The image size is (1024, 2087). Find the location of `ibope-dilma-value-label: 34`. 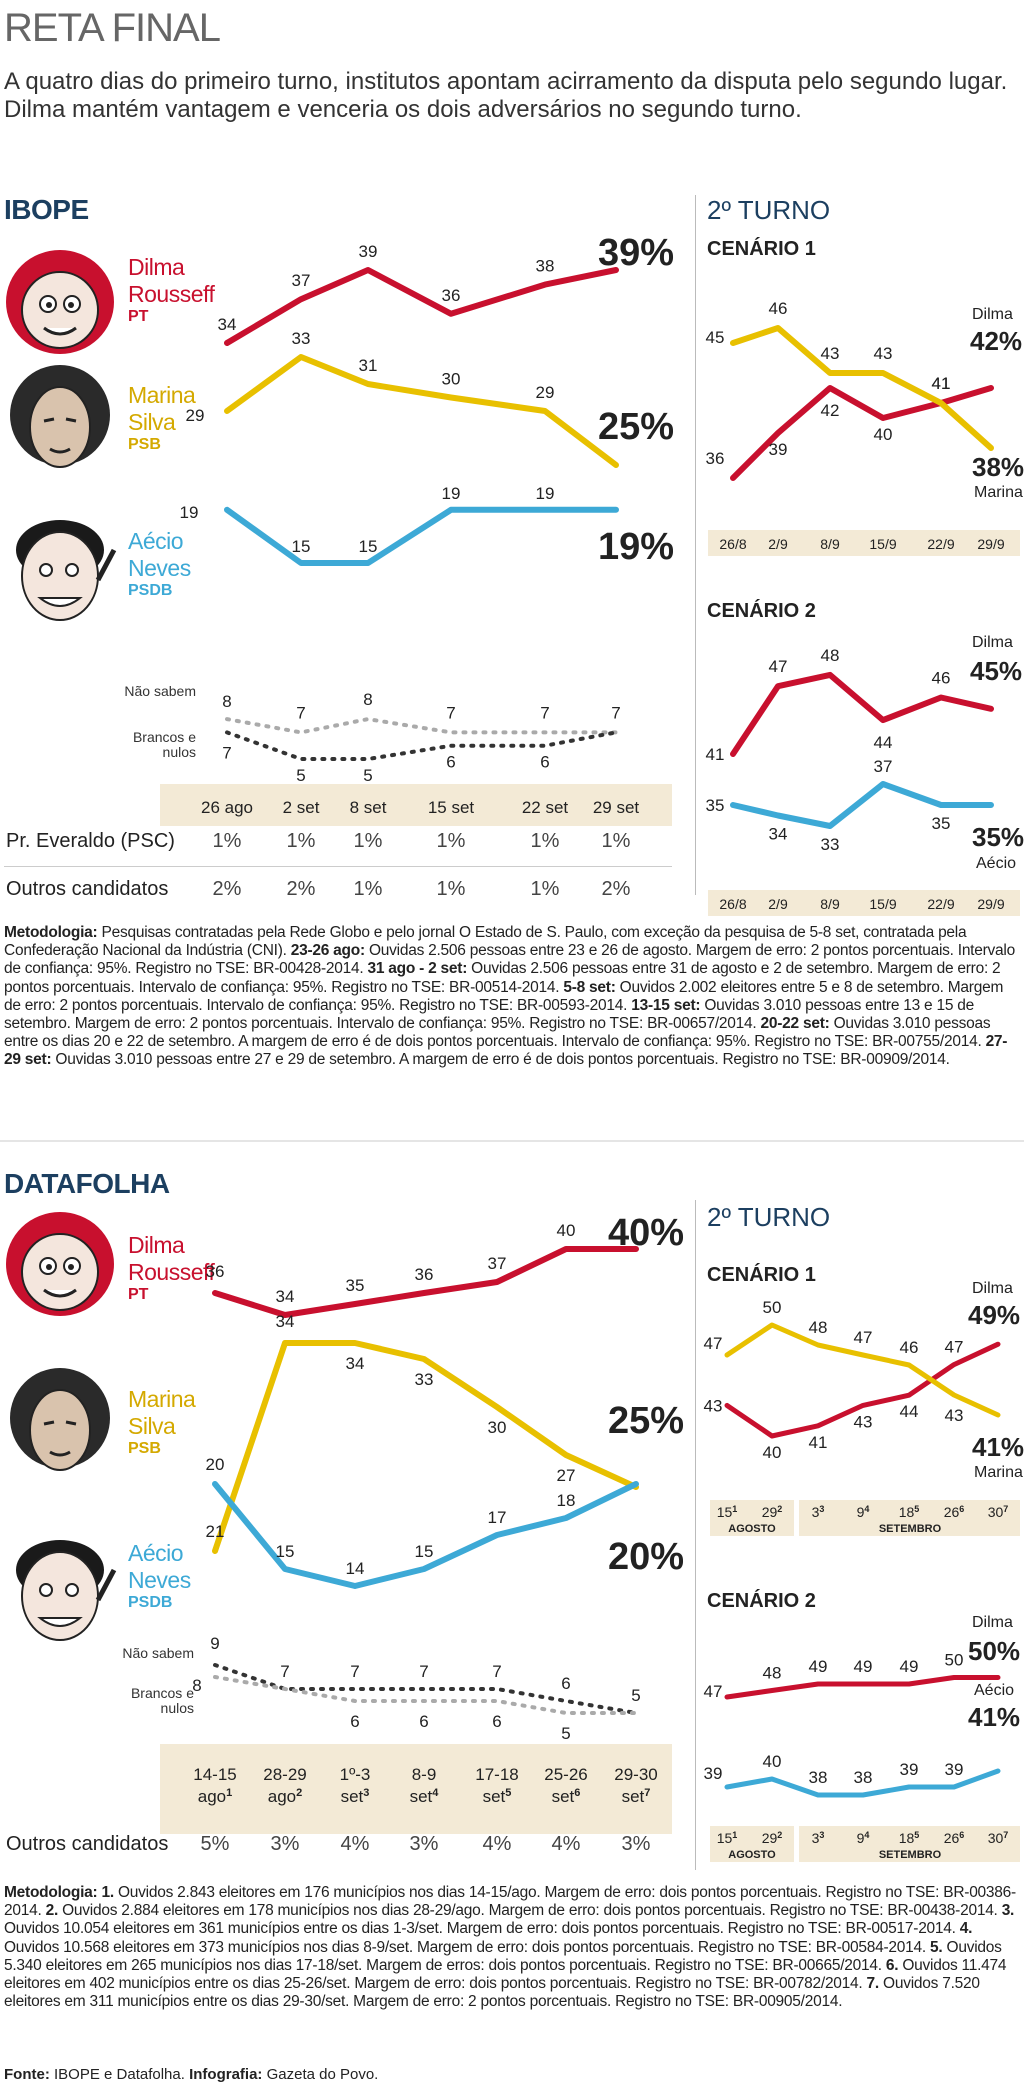

ibope-dilma-value-label: 34 is located at coordinates (227, 324).